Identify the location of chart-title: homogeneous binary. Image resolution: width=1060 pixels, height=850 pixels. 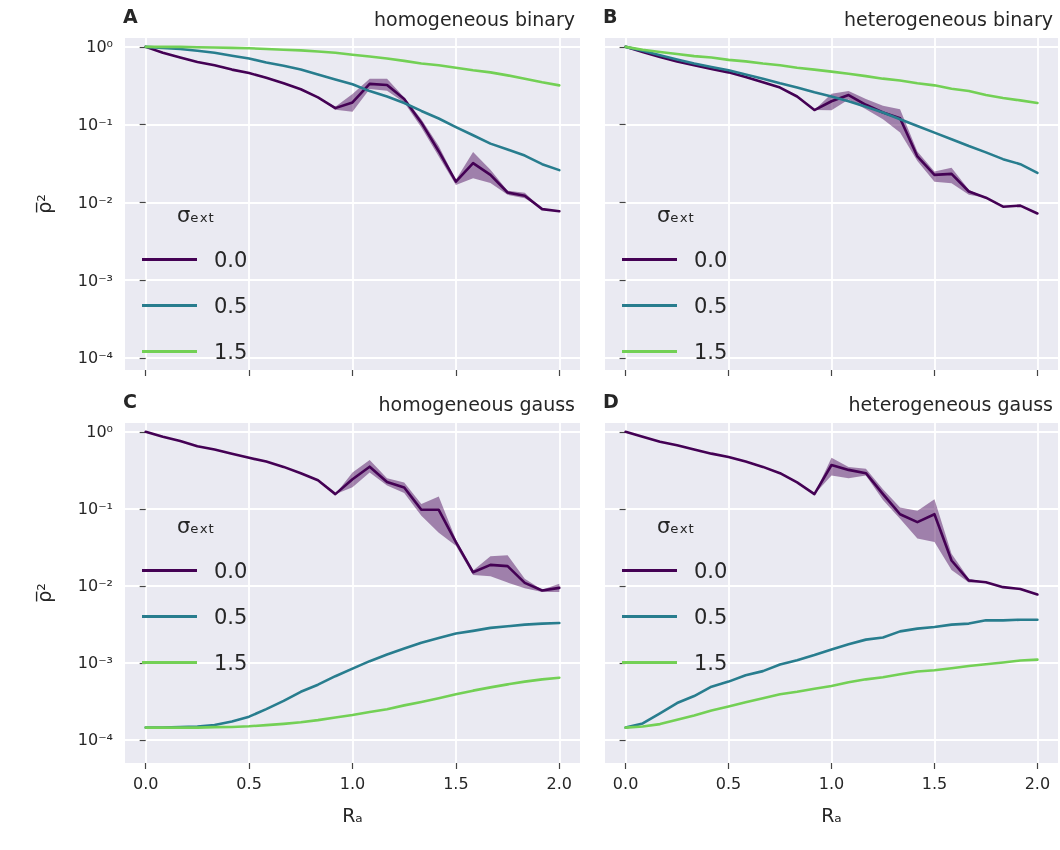
(474, 18).